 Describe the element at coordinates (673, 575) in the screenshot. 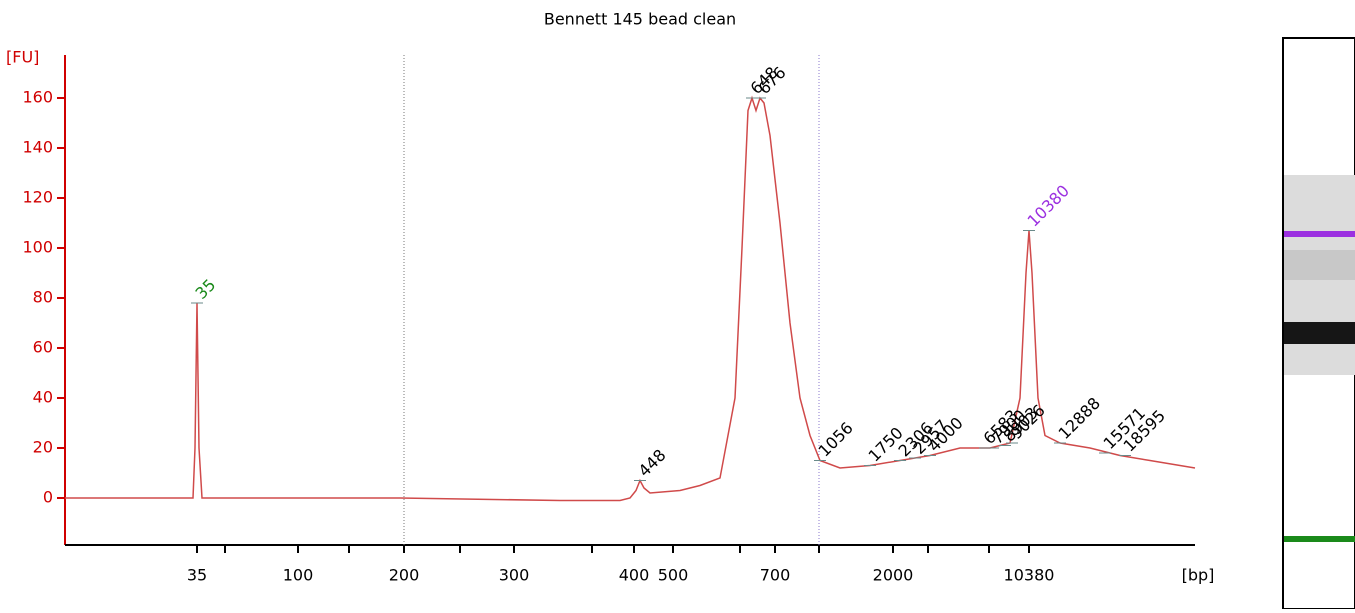

I see `x-tick-label: 500` at that location.